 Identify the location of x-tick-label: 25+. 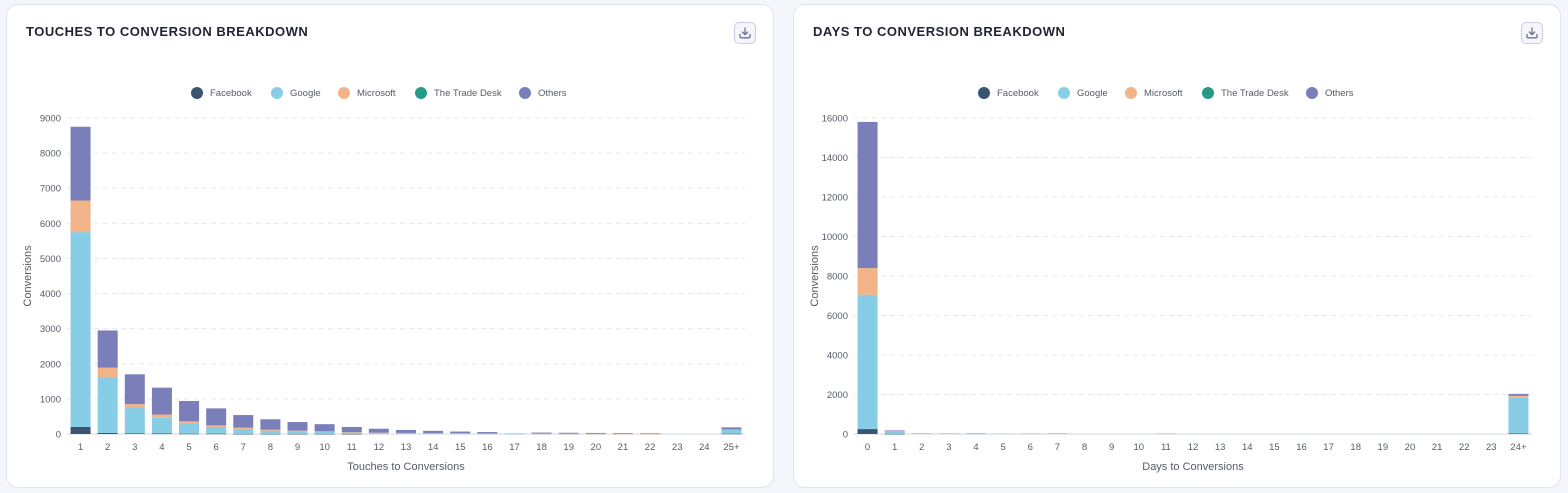
(731, 447).